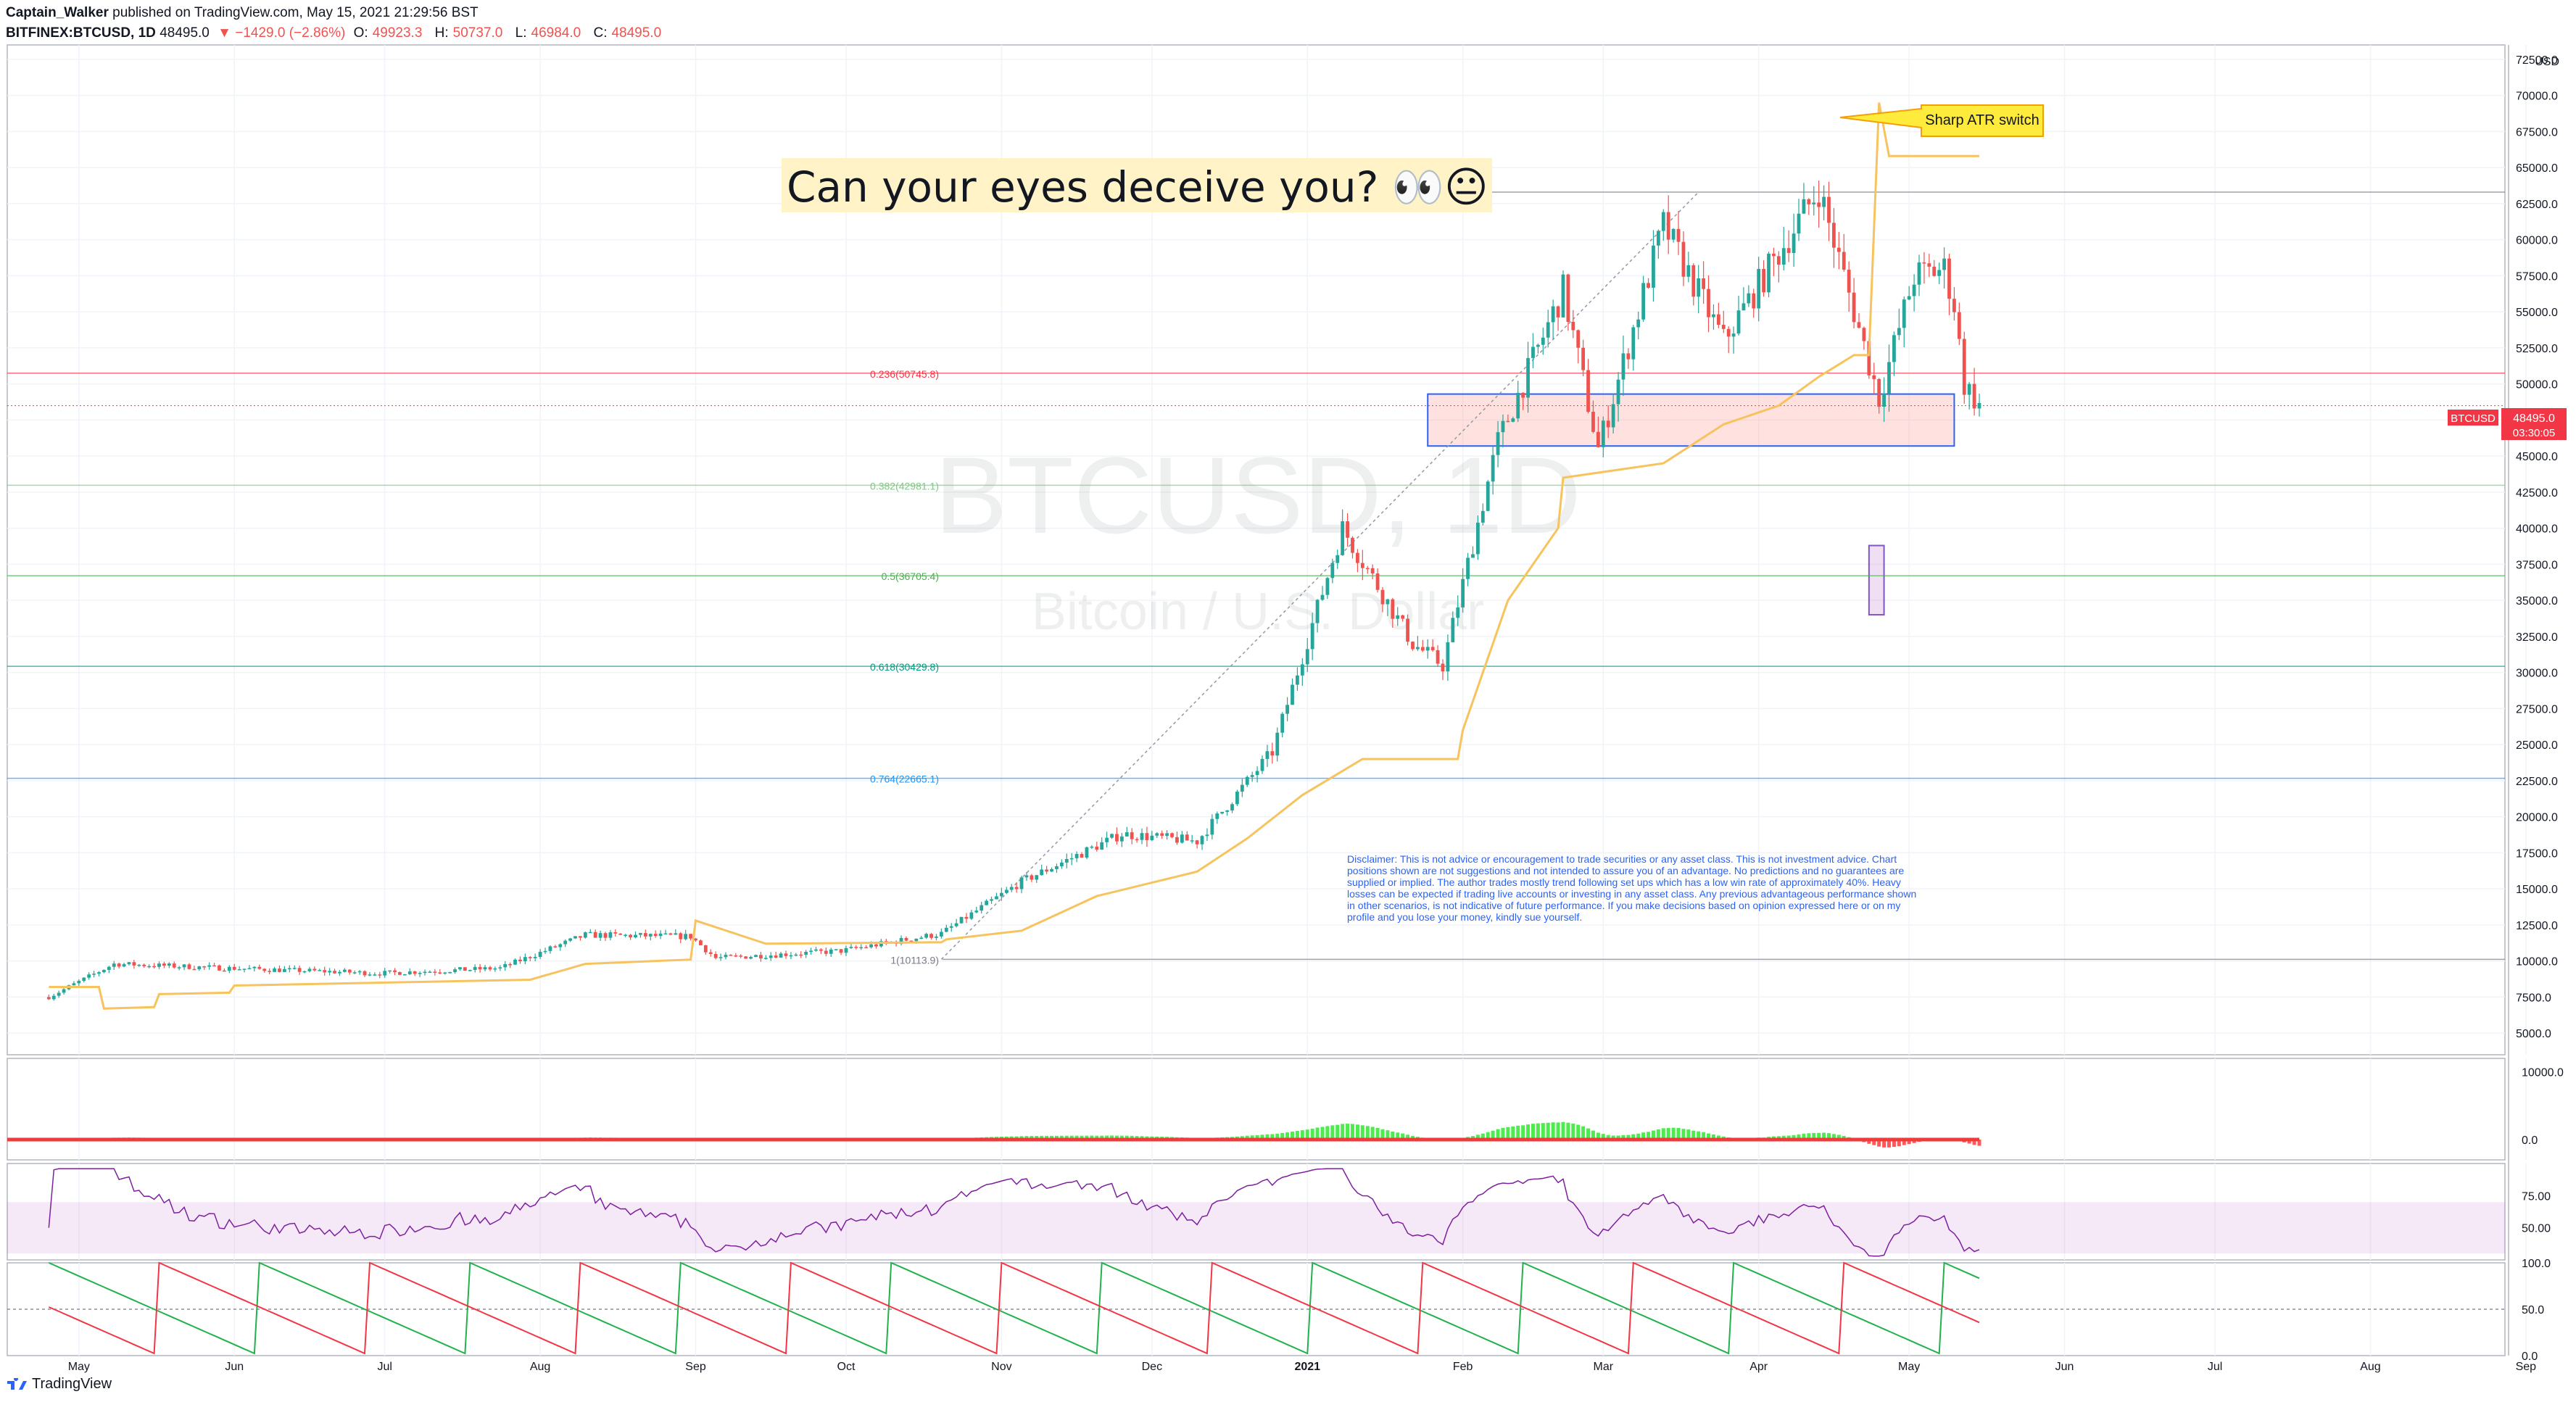 This screenshot has height=1402, width=2576. I want to click on price-tick-label: 50000.0, so click(2537, 385).